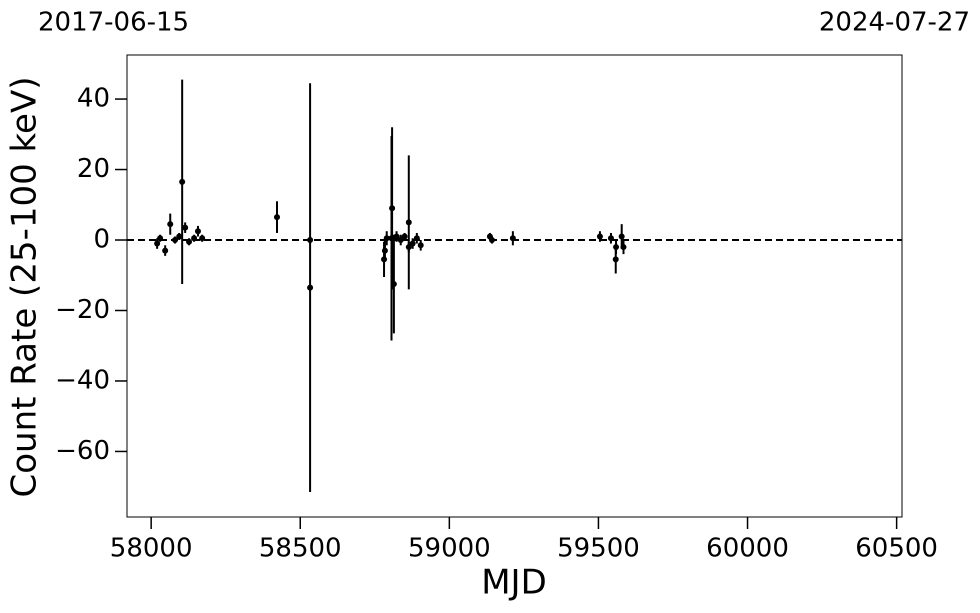 This screenshot has height=613, width=980. What do you see at coordinates (747, 549) in the screenshot?
I see `x-tick-label: 60000` at bounding box center [747, 549].